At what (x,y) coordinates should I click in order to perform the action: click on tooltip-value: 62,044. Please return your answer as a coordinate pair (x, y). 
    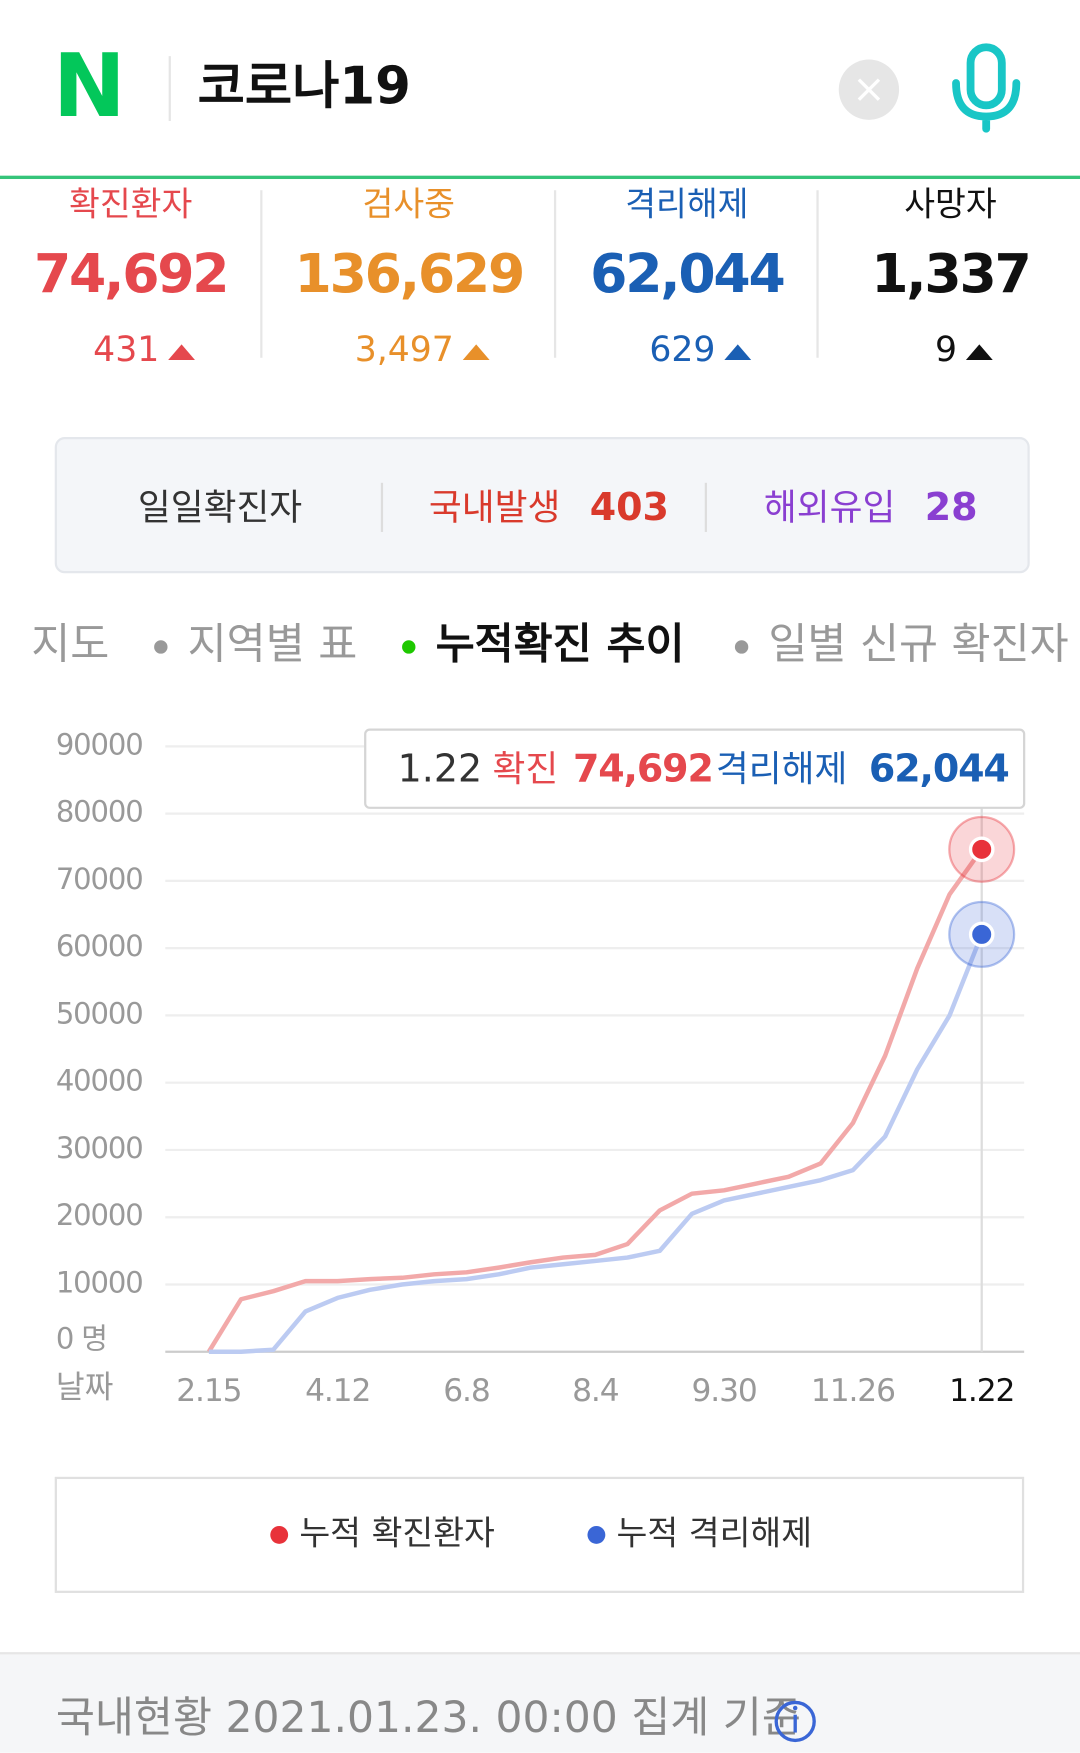
    Looking at the image, I should click on (939, 768).